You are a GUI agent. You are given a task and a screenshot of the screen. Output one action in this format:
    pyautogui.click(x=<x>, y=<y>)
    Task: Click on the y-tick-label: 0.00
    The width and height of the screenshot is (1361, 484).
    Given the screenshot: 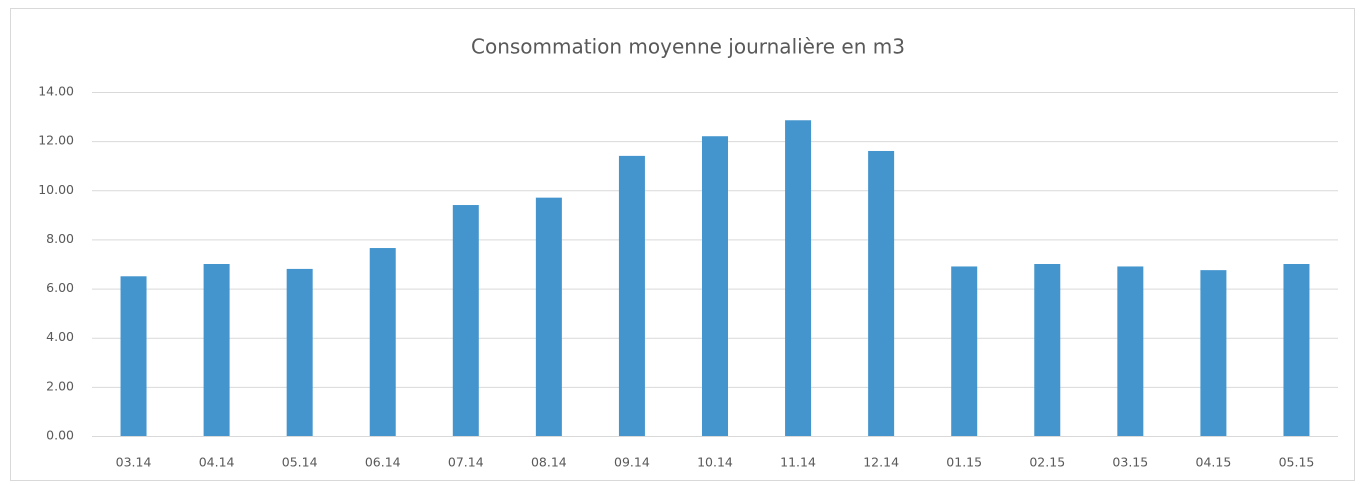 What is the action you would take?
    pyautogui.click(x=60, y=435)
    